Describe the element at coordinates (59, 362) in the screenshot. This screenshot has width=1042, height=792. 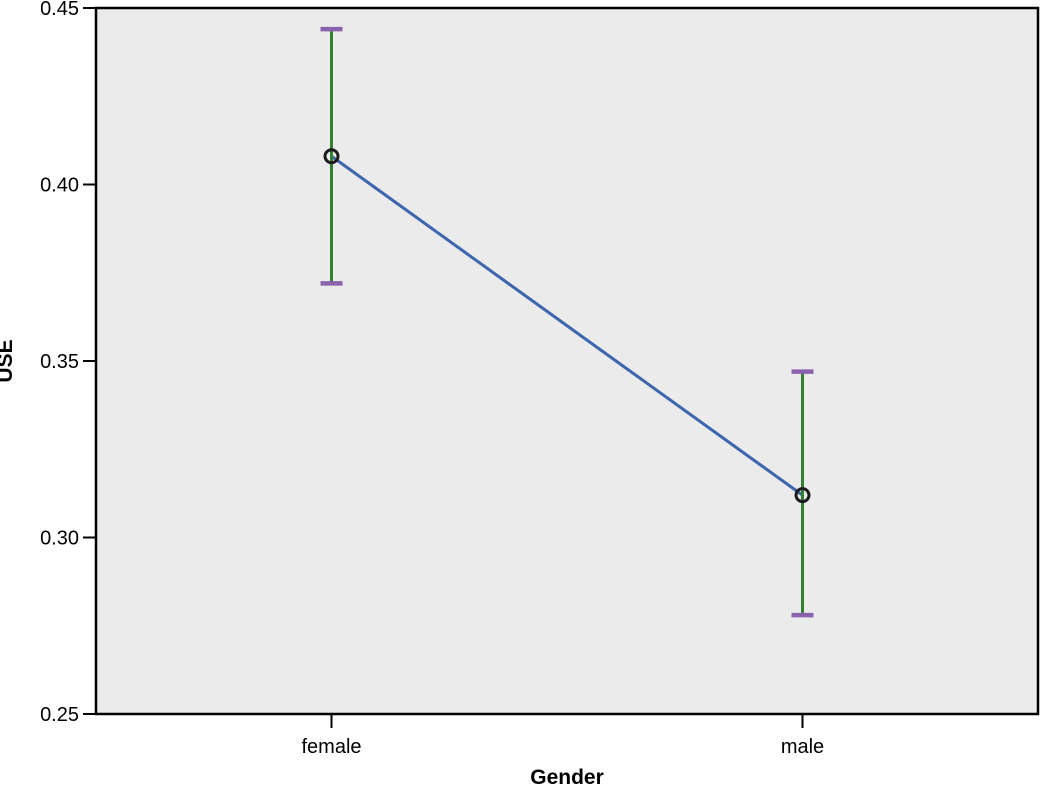
I see `y-tick-label: 0.35` at that location.